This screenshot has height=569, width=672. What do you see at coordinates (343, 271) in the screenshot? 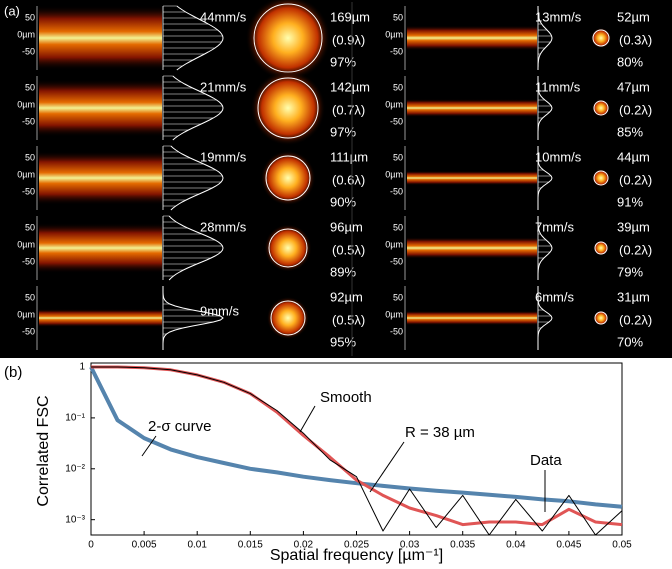
I see `percent-label: 89%` at bounding box center [343, 271].